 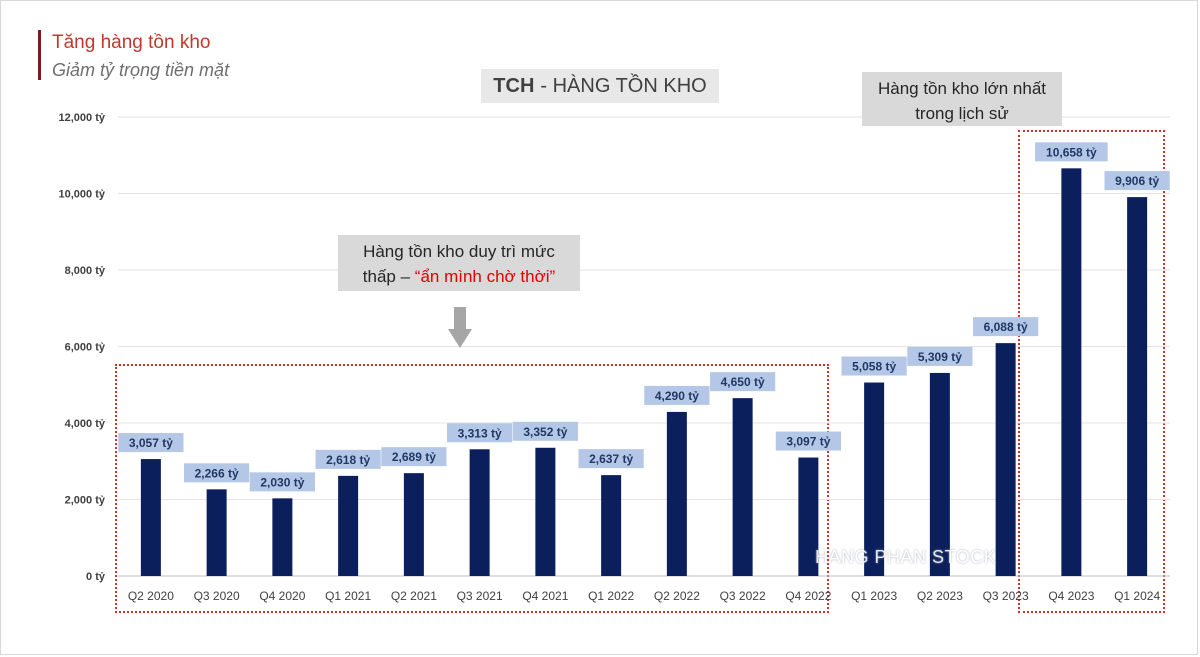 I want to click on x-tick-label: Q2 2021, so click(x=414, y=596).